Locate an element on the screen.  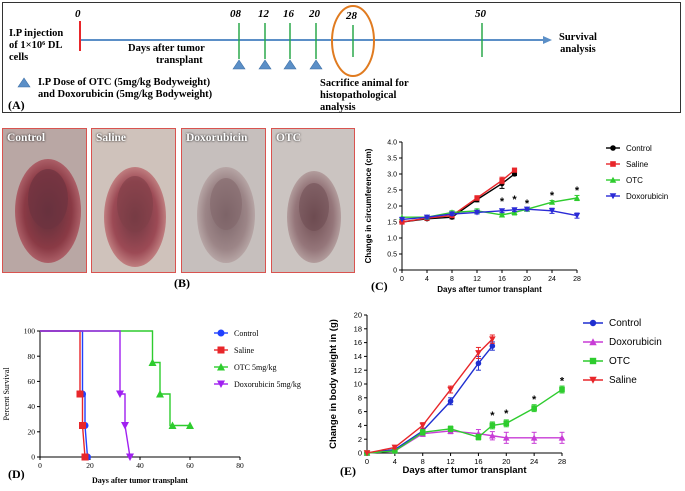
y-tick-label: 3.5 is located at coordinates (392, 159).